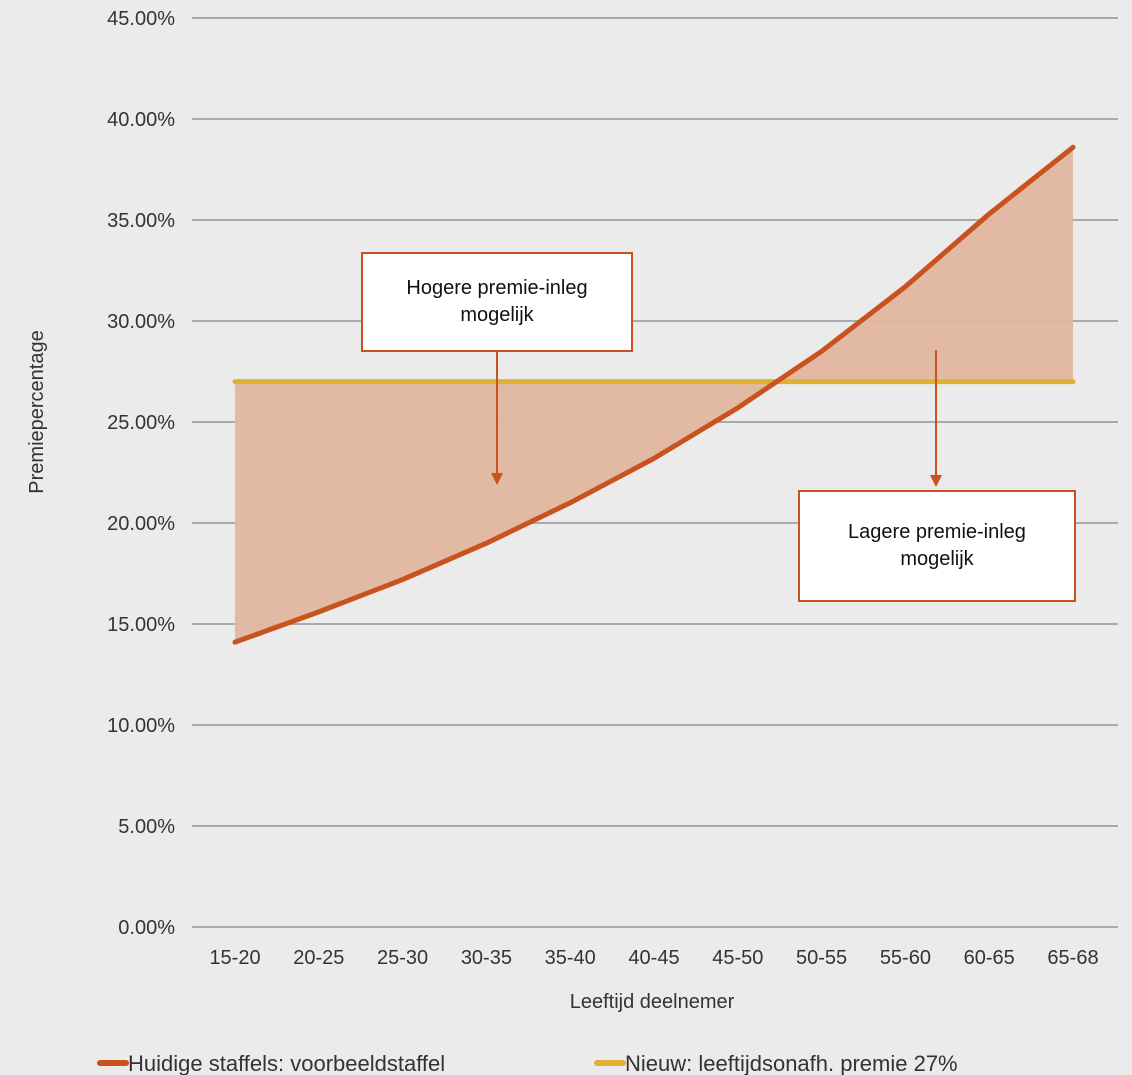 Image resolution: width=1132 pixels, height=1075 pixels. What do you see at coordinates (37, 411) in the screenshot?
I see `y-axis-title: Premiepercentage` at bounding box center [37, 411].